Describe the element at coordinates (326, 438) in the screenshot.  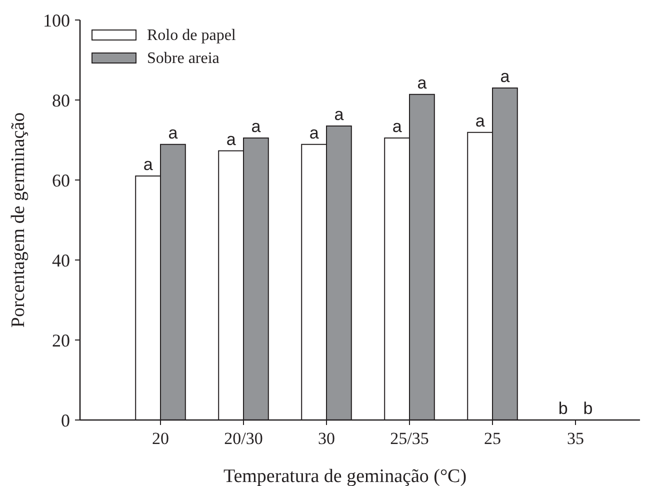
I see `x-tick-label: 30` at that location.